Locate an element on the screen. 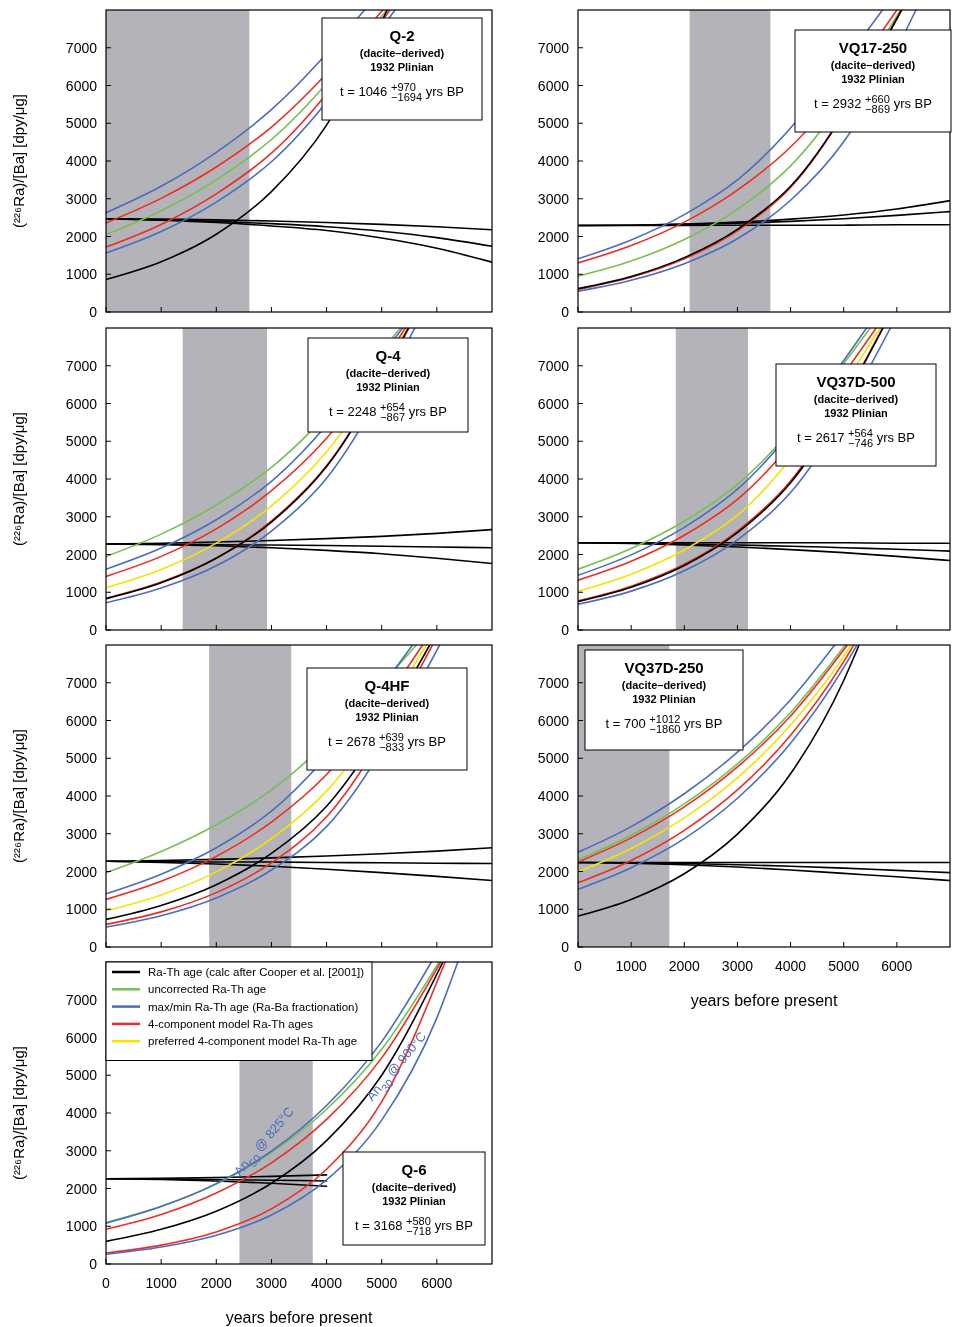  annotation: t = 3168 $^{+580}$$_{−718}$ yrs BP is located at coordinates (414, 1226).